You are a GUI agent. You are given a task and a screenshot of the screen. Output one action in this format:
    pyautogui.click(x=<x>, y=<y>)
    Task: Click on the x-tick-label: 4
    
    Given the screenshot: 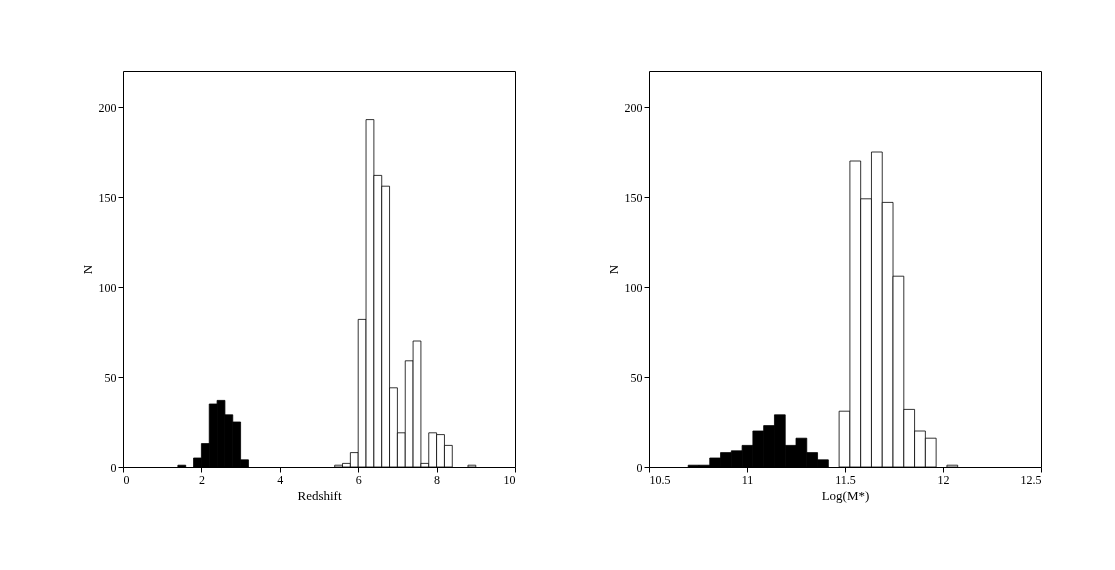 What is the action you would take?
    pyautogui.click(x=280, y=479)
    